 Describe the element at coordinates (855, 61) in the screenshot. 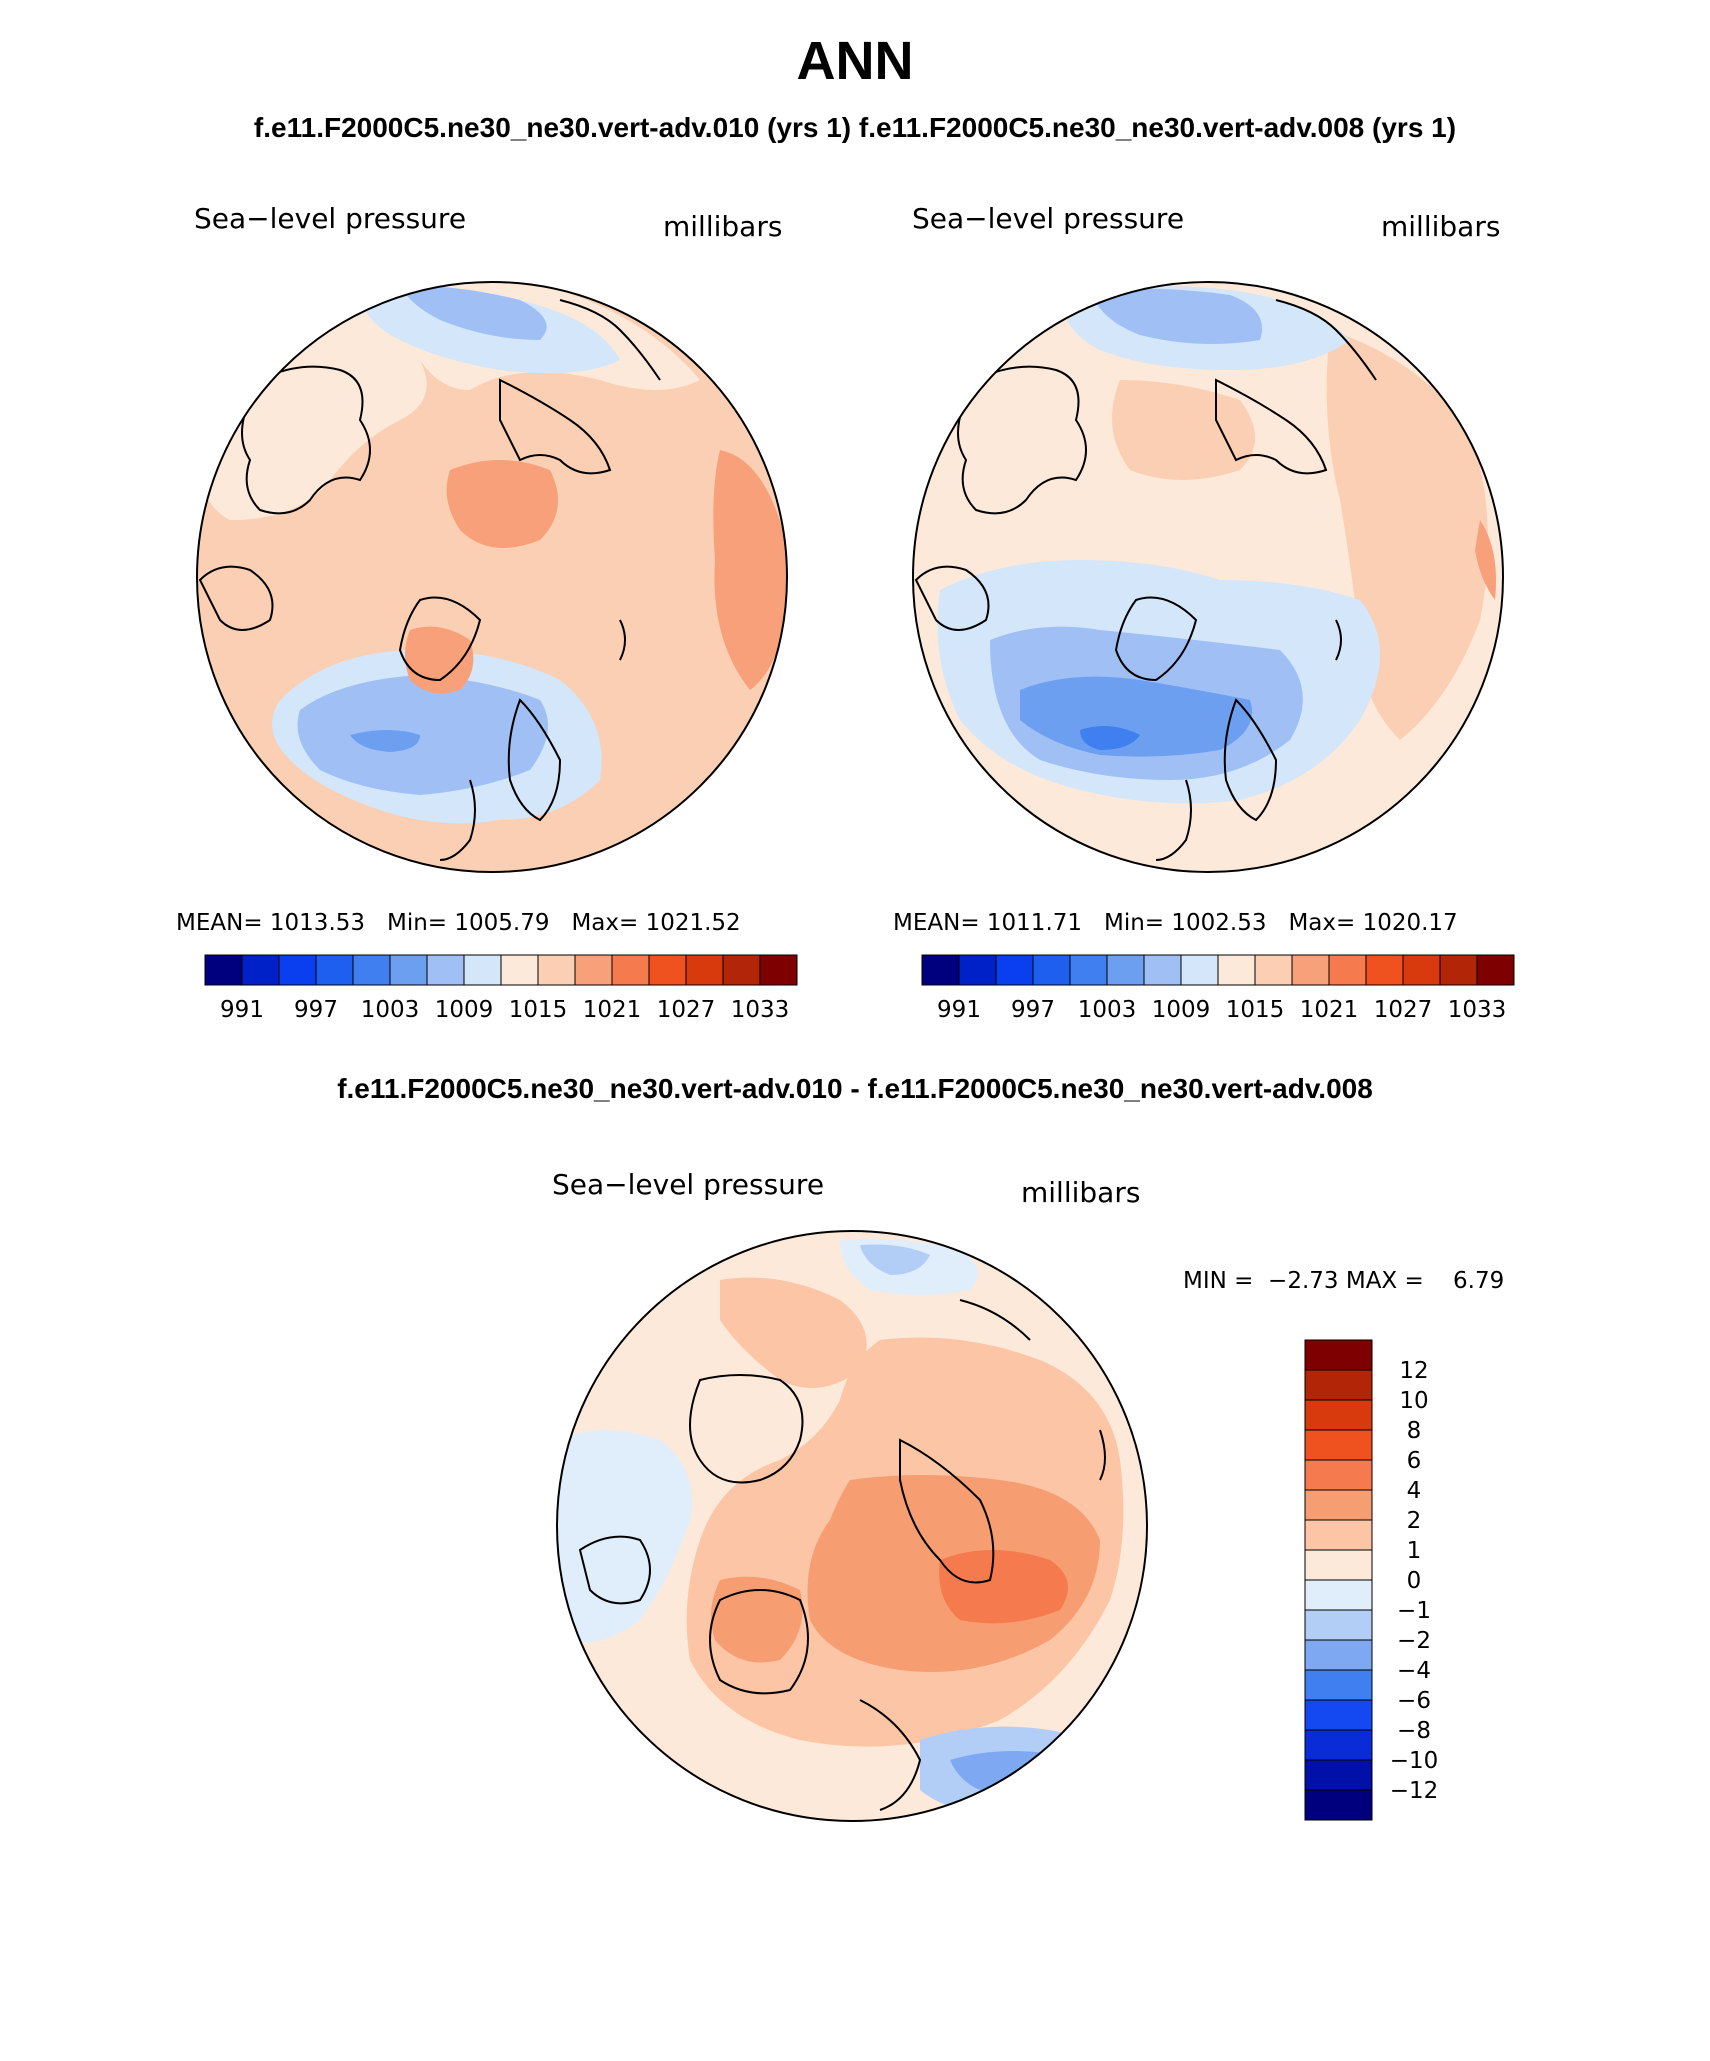

I see `figure-title: ANN` at that location.